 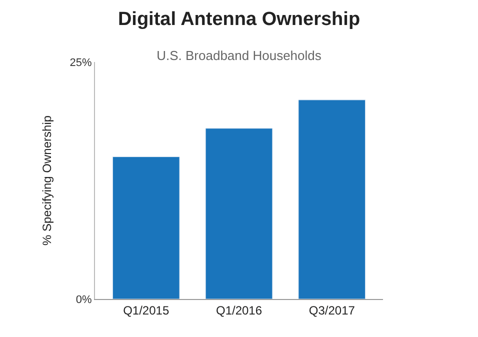 What do you see at coordinates (146, 310) in the screenshot?
I see `x-tick-label: Q1/2015` at bounding box center [146, 310].